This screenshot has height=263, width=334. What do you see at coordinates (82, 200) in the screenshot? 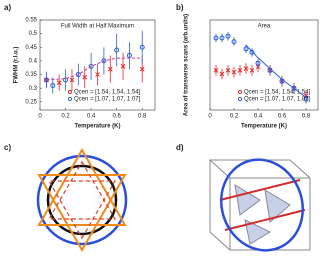
I see `kagome-diagram` at bounding box center [82, 200].